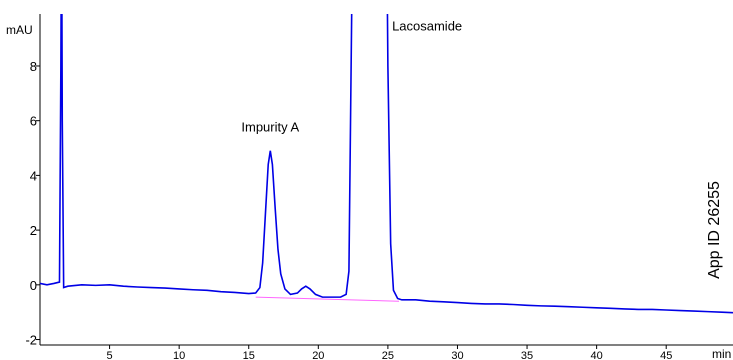  Describe the element at coordinates (721, 353) in the screenshot. I see `x-axis-label: min` at that location.